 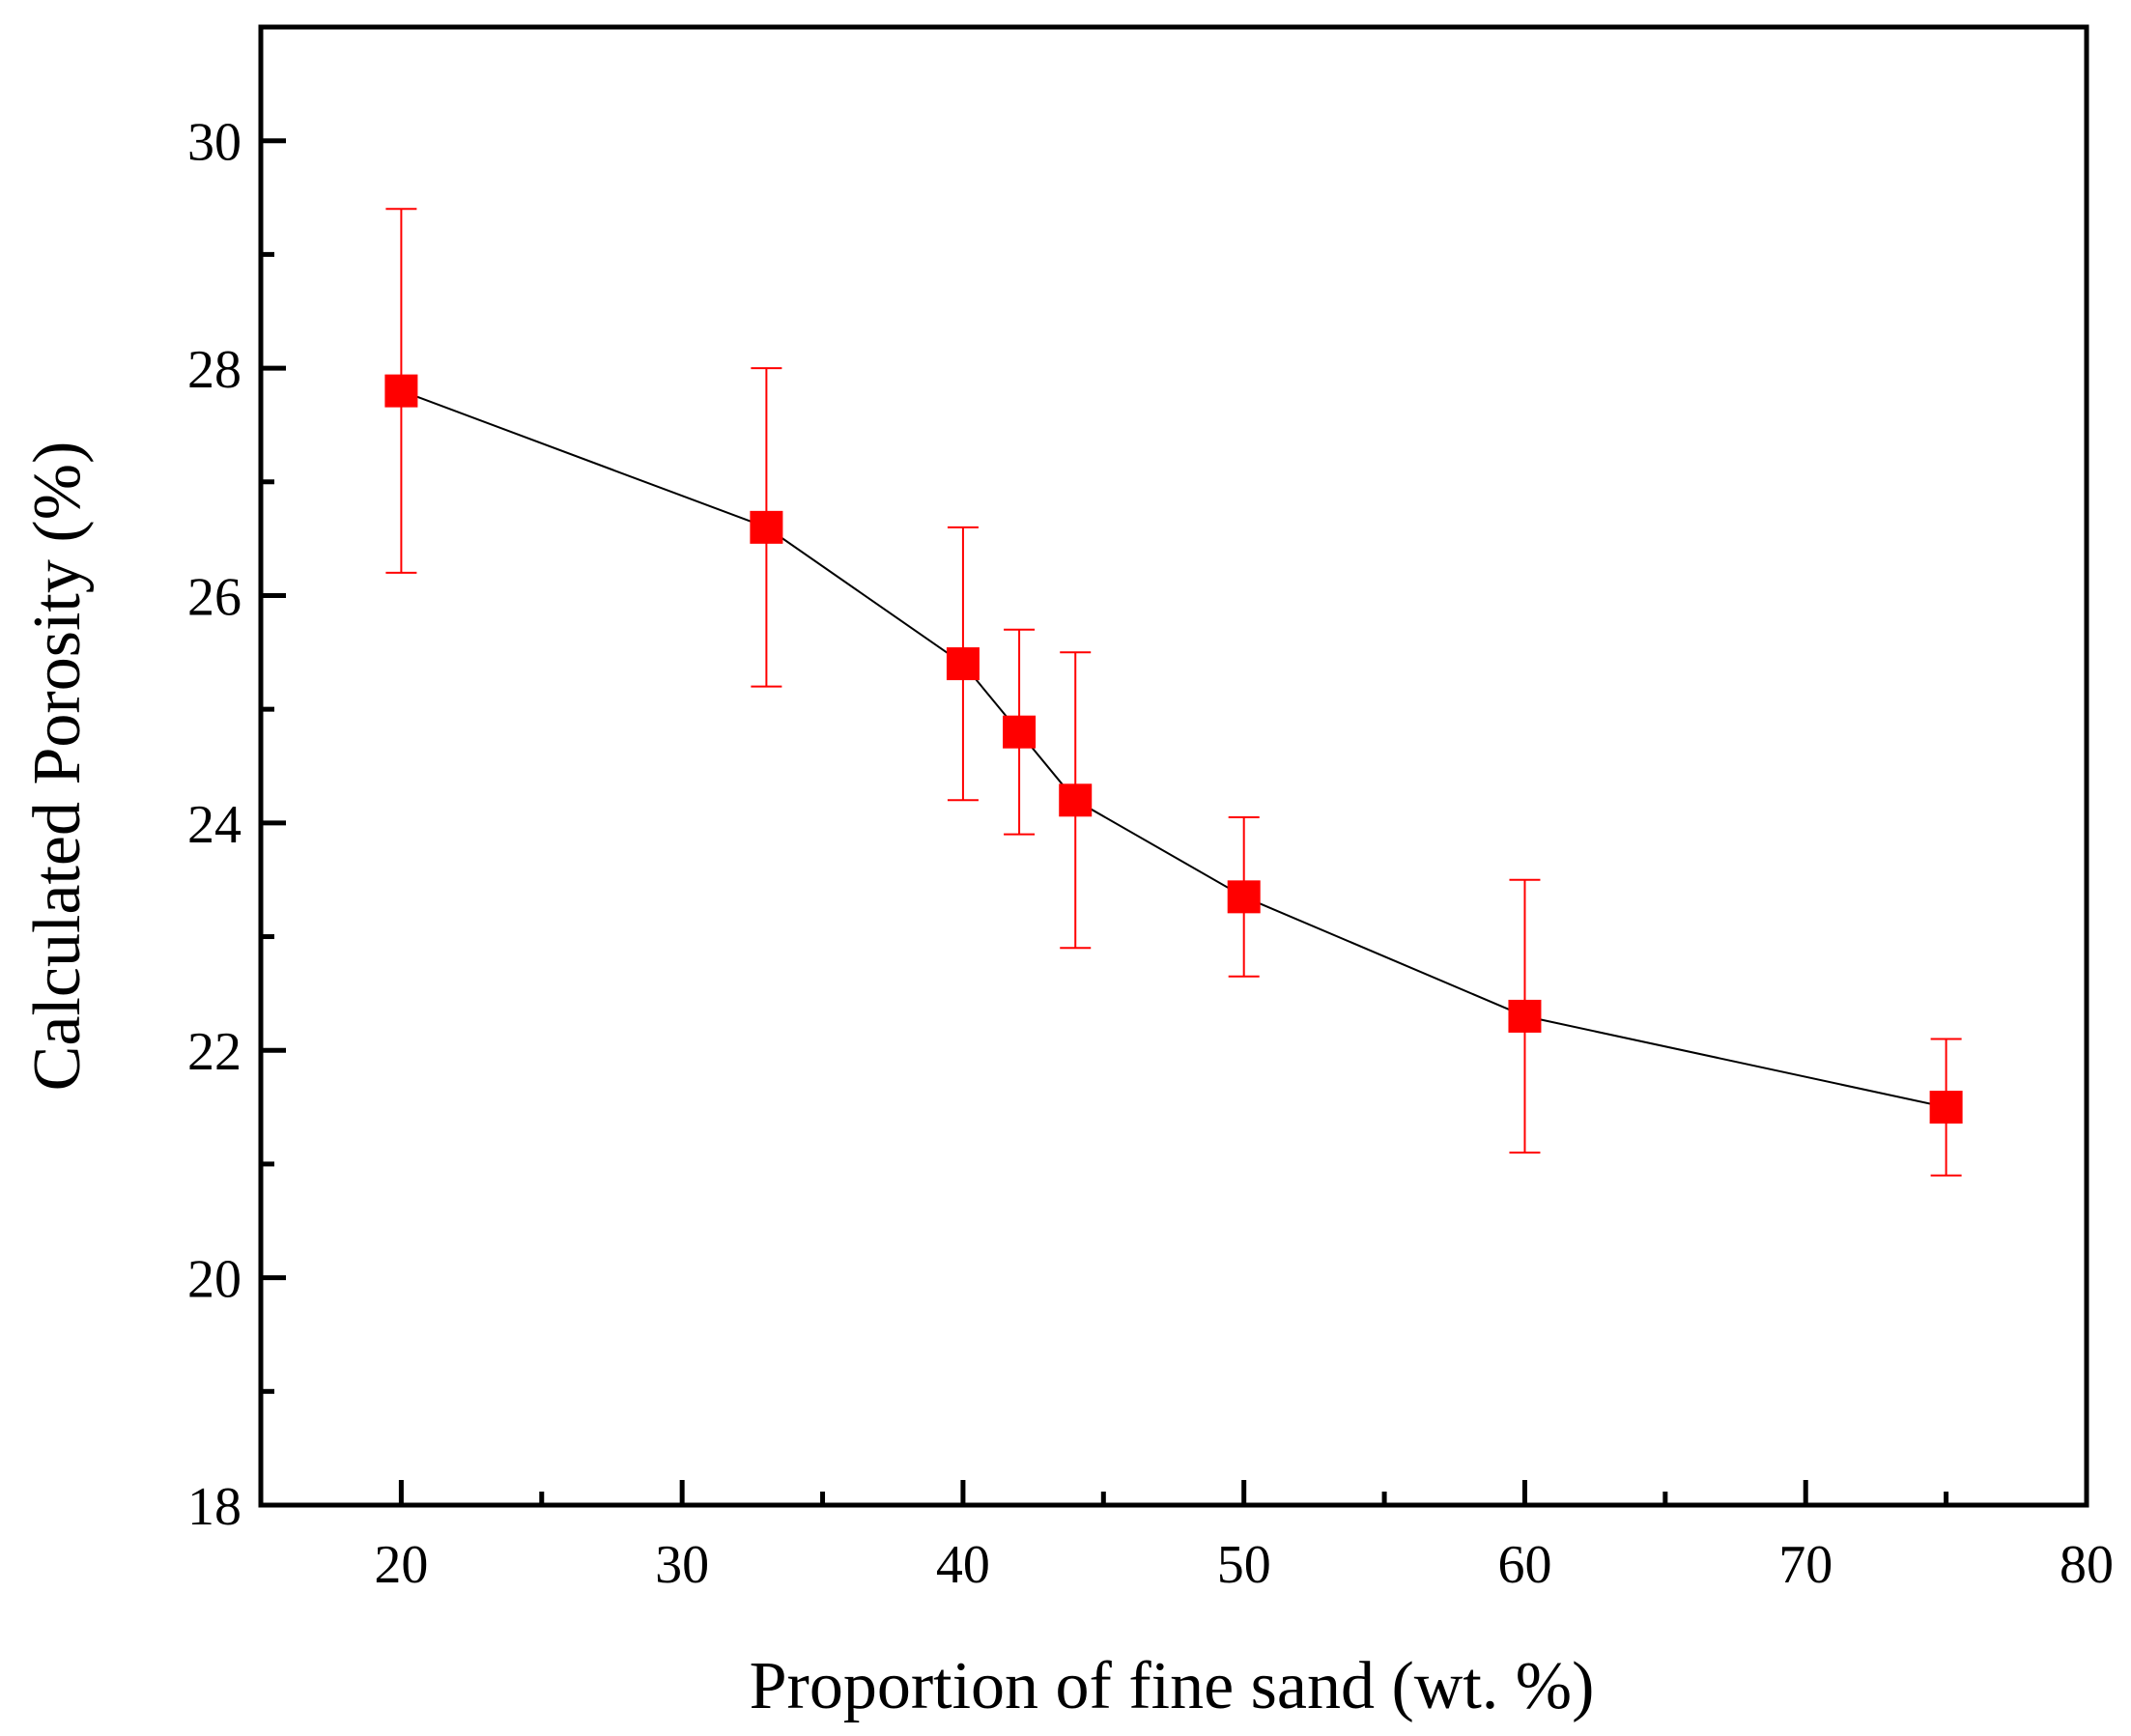 I want to click on y-tick-label: 30, so click(x=214, y=143).